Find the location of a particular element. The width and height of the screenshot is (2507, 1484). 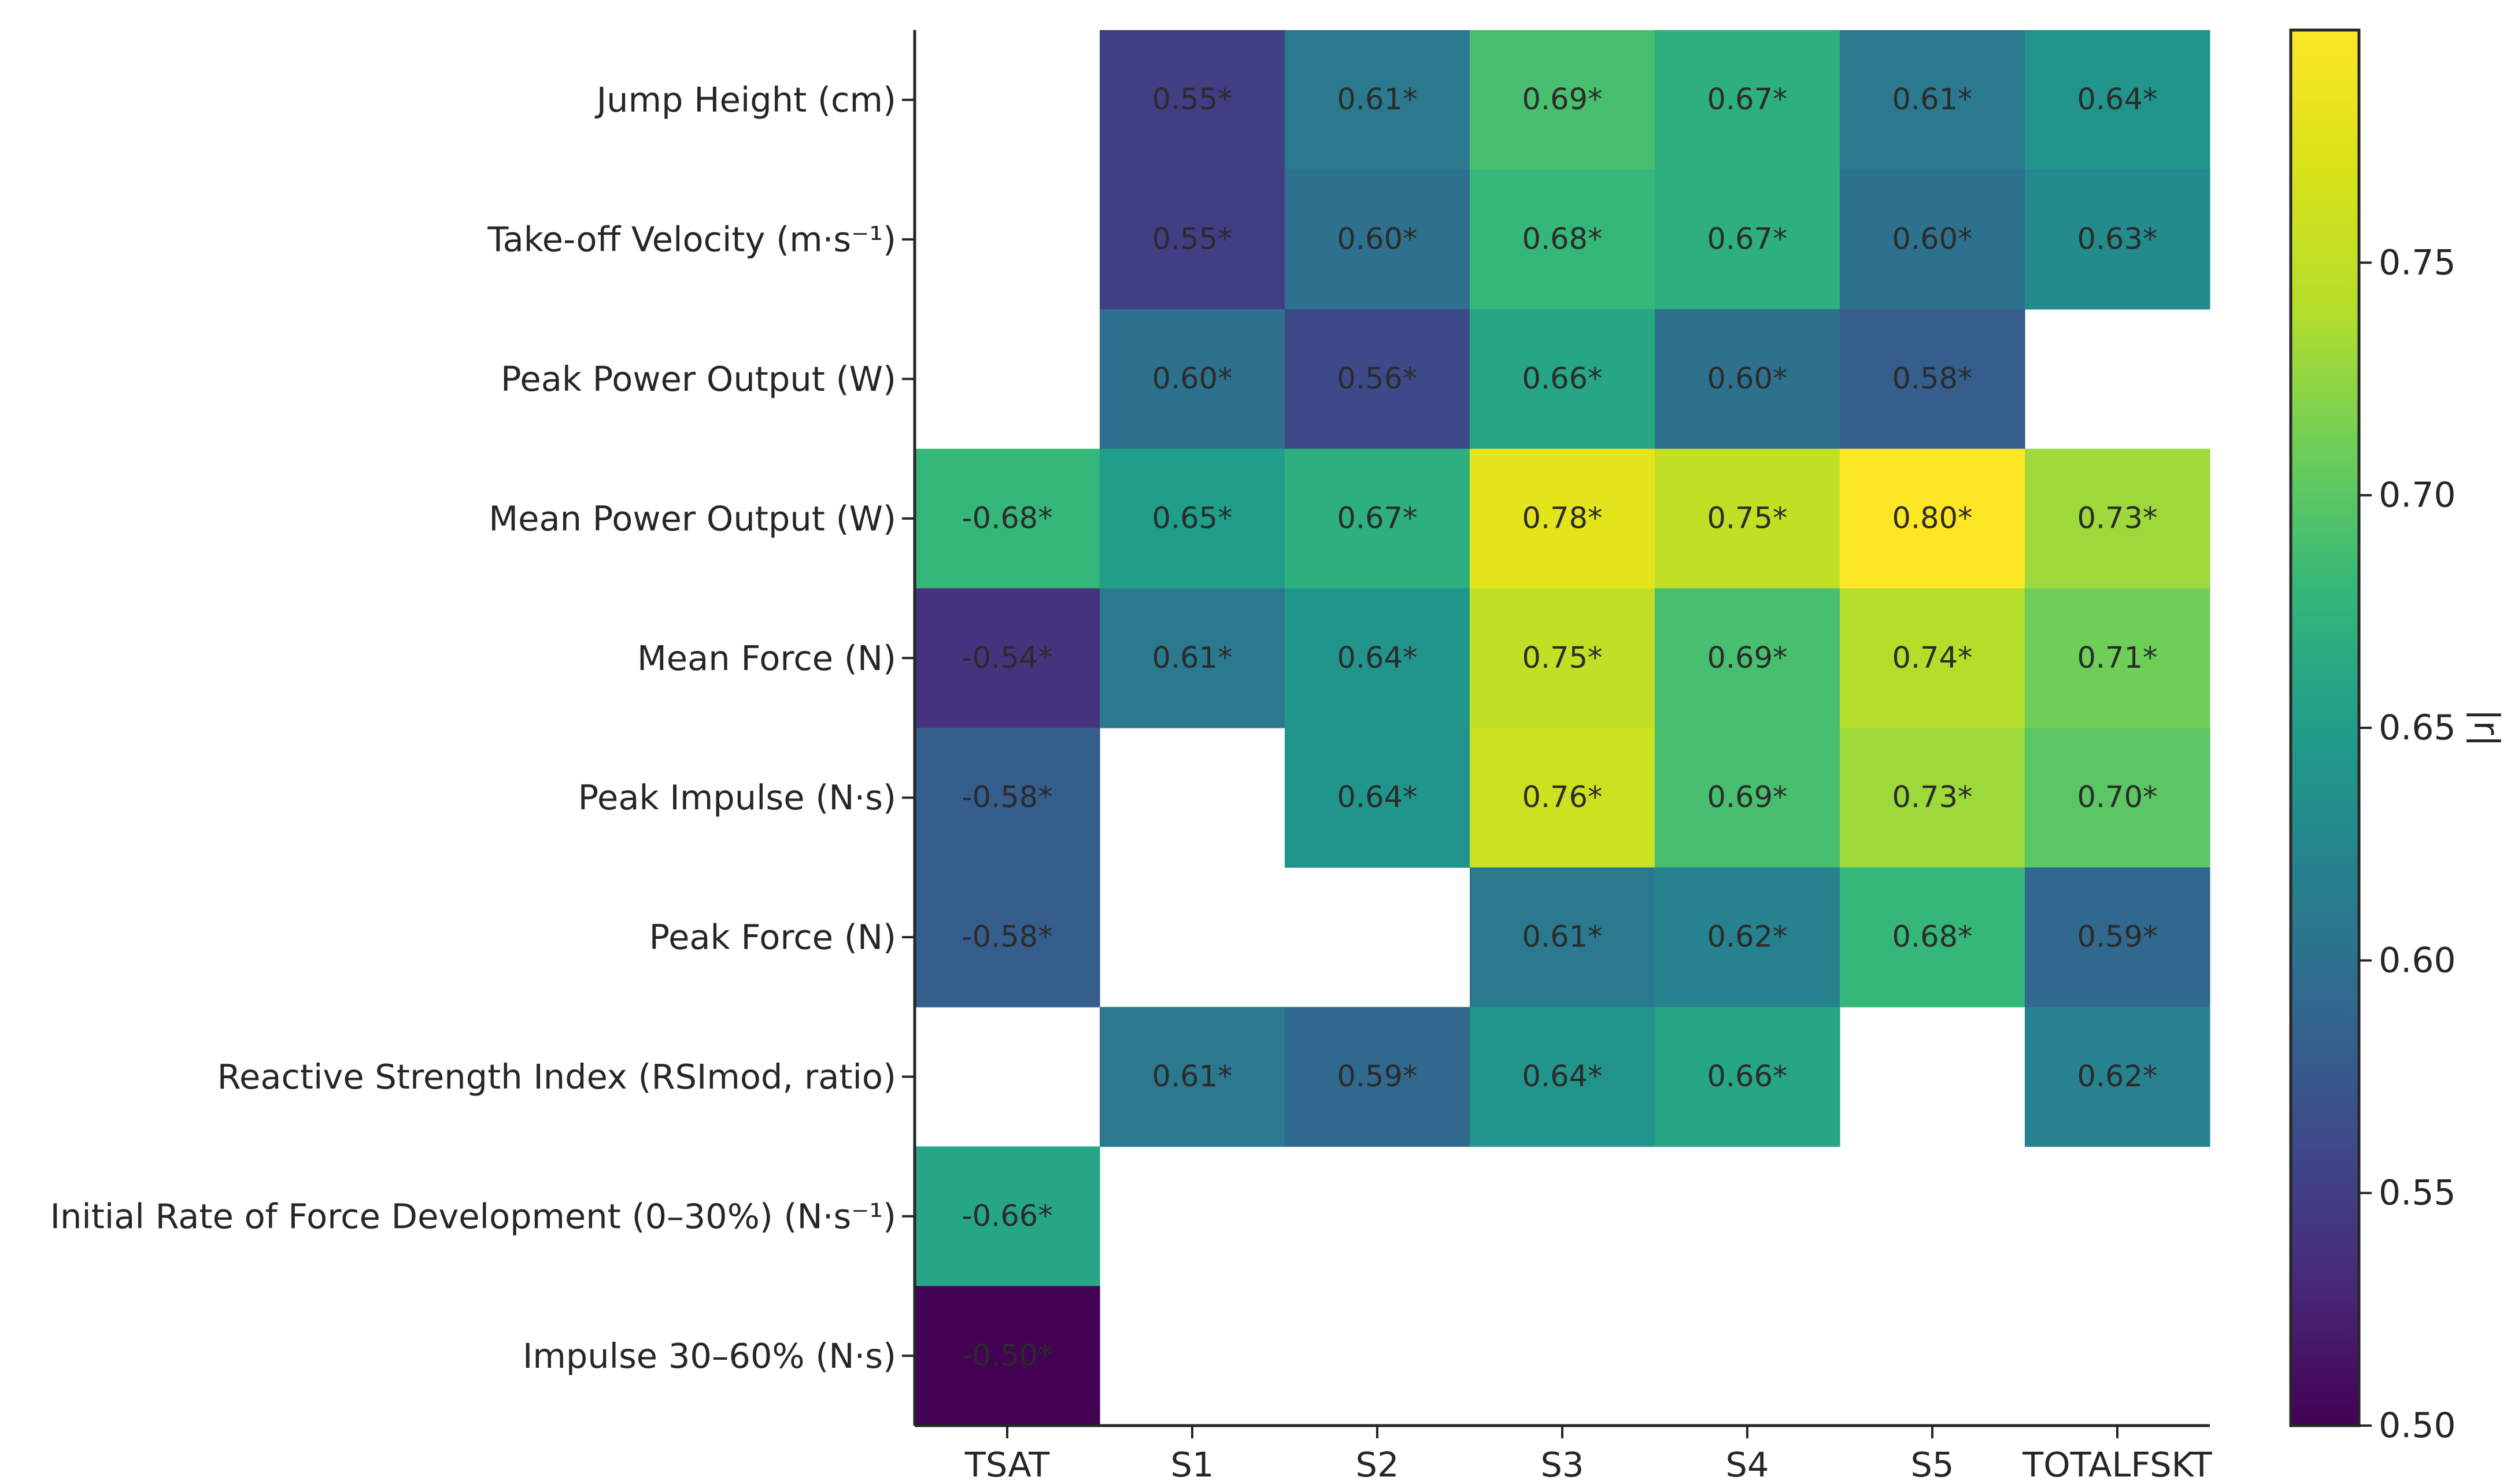

y-tick-label: Jump Height (cm) is located at coordinates (745, 100).